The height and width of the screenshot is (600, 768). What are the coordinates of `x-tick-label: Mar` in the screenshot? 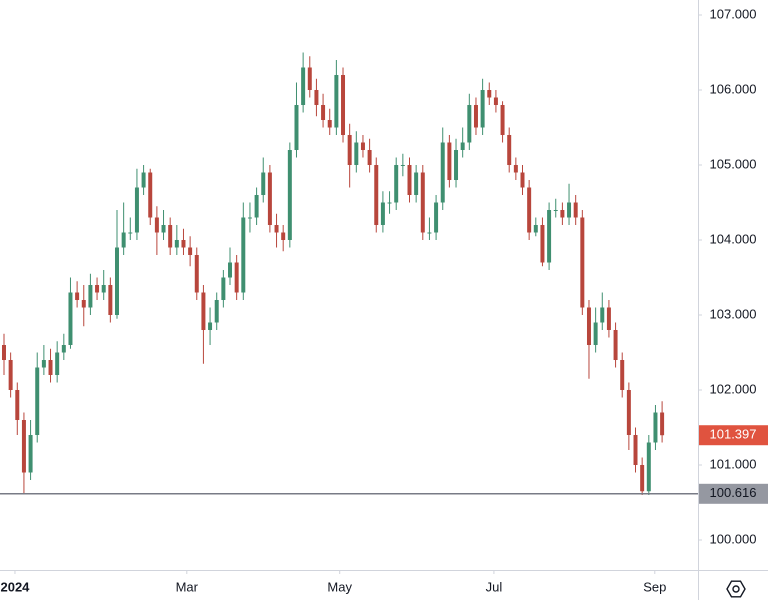 It's located at (187, 586).